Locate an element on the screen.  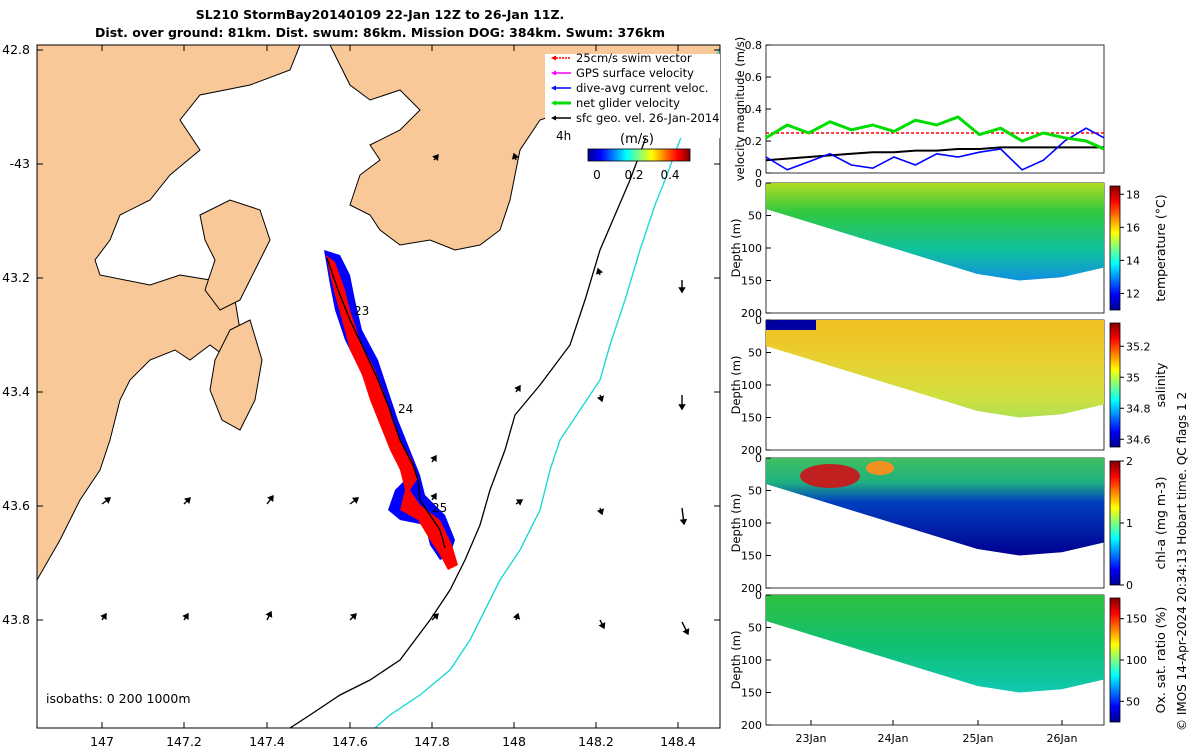
track-black-line is located at coordinates (386, 403).